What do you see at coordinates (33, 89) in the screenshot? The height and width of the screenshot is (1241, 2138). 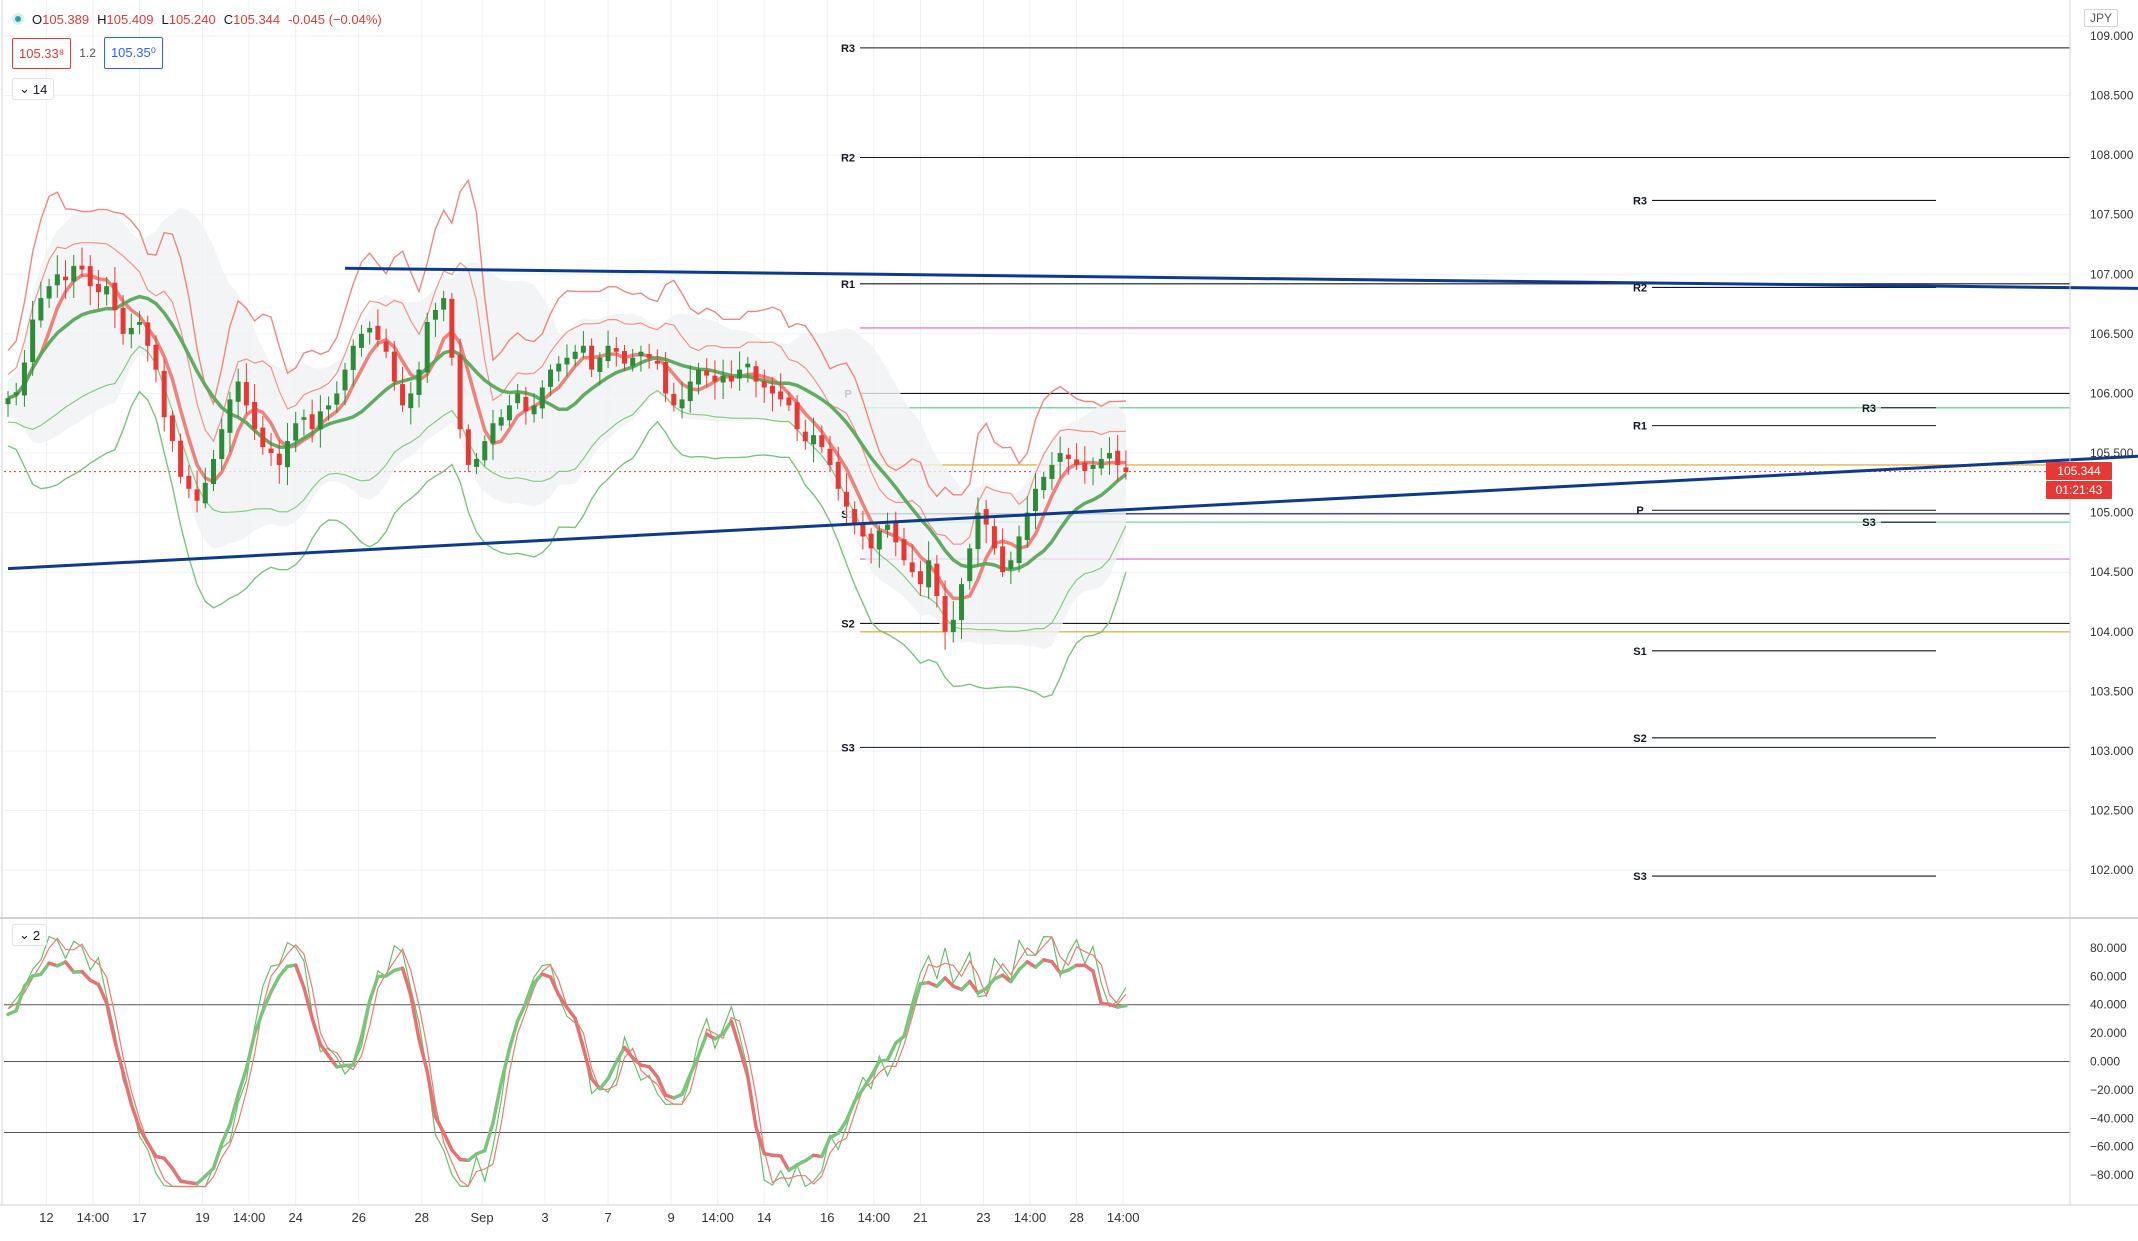 I see `main-pane-collapse-button: ⌄ 14` at bounding box center [33, 89].